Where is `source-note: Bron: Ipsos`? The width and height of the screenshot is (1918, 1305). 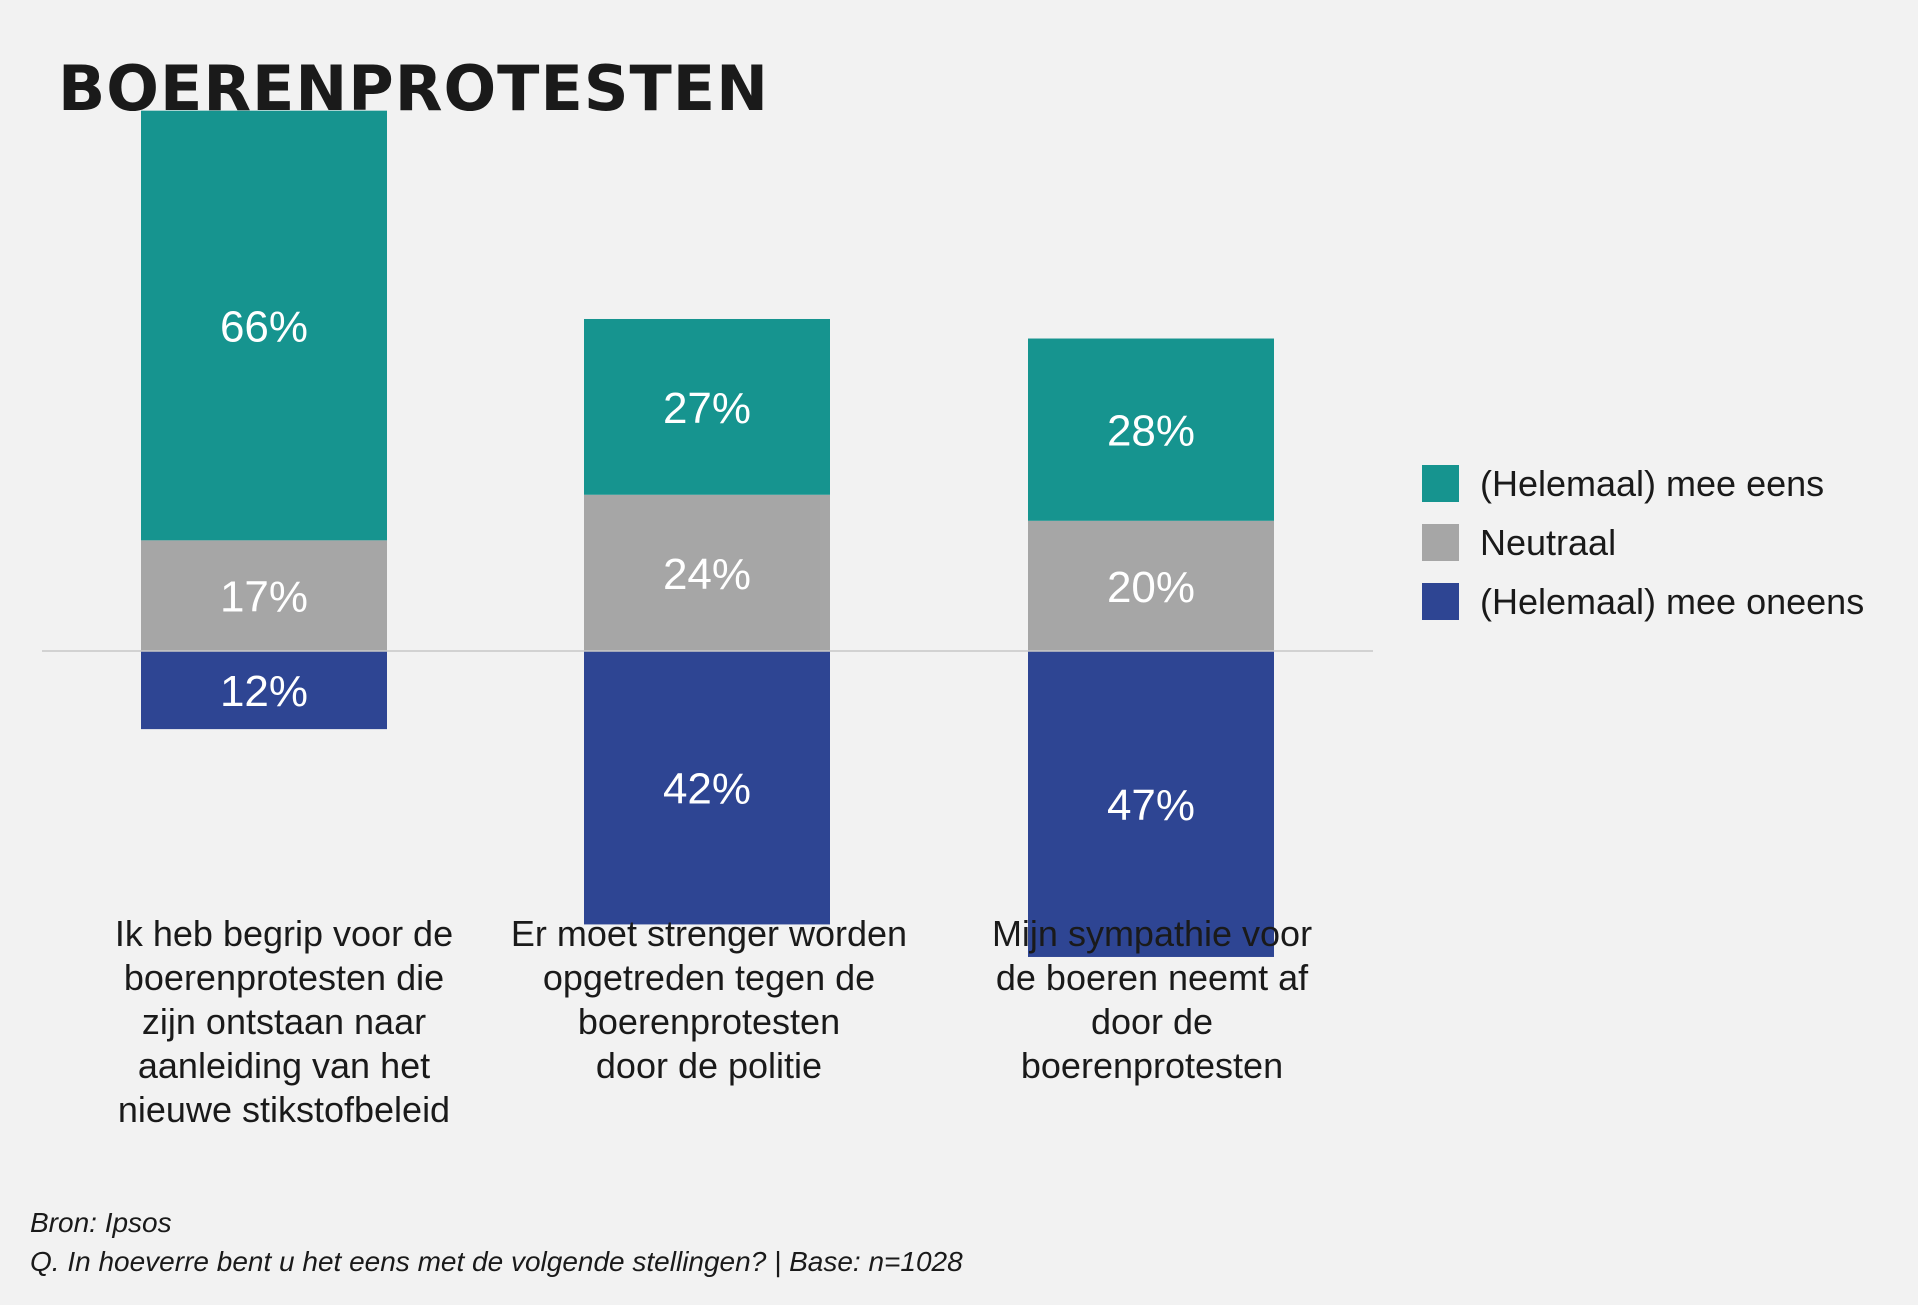
source-note: Bron: Ipsos is located at coordinates (101, 1222).